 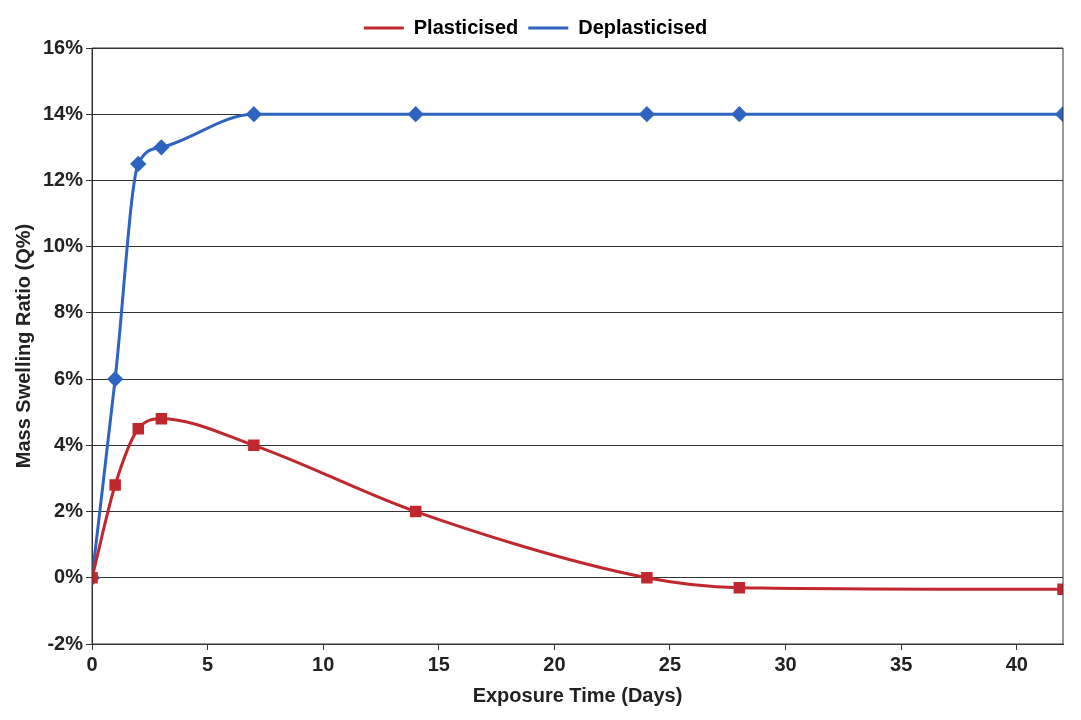 I want to click on x-tick-label: 25, so click(x=670, y=663).